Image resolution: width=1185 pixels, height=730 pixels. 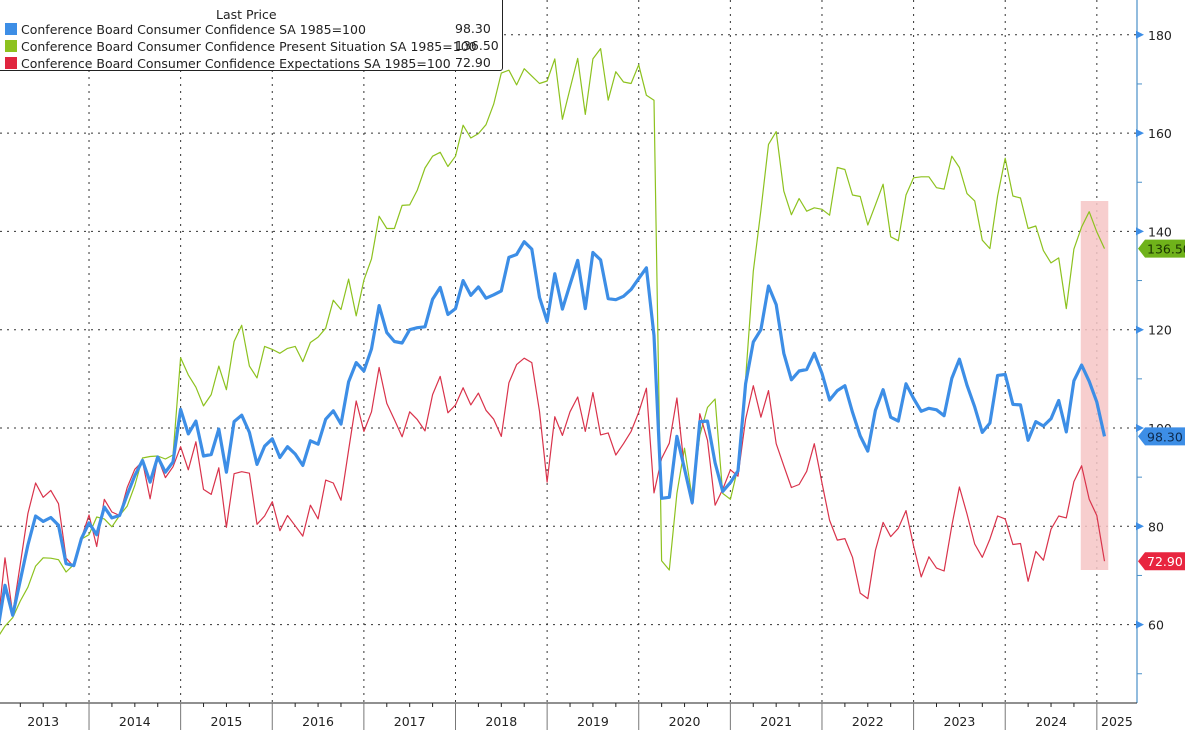 I want to click on highlight-region, so click(x=1094, y=385).